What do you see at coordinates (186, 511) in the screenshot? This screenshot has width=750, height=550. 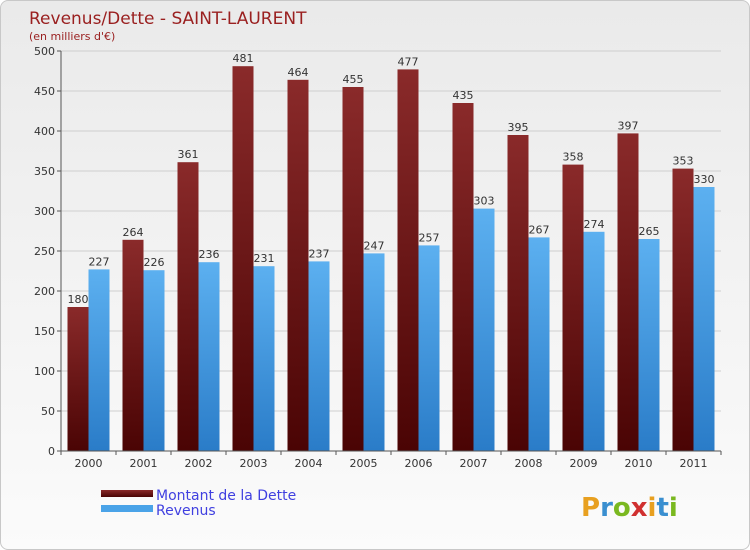 I see `legend-label-revenus: Revenus` at bounding box center [186, 511].